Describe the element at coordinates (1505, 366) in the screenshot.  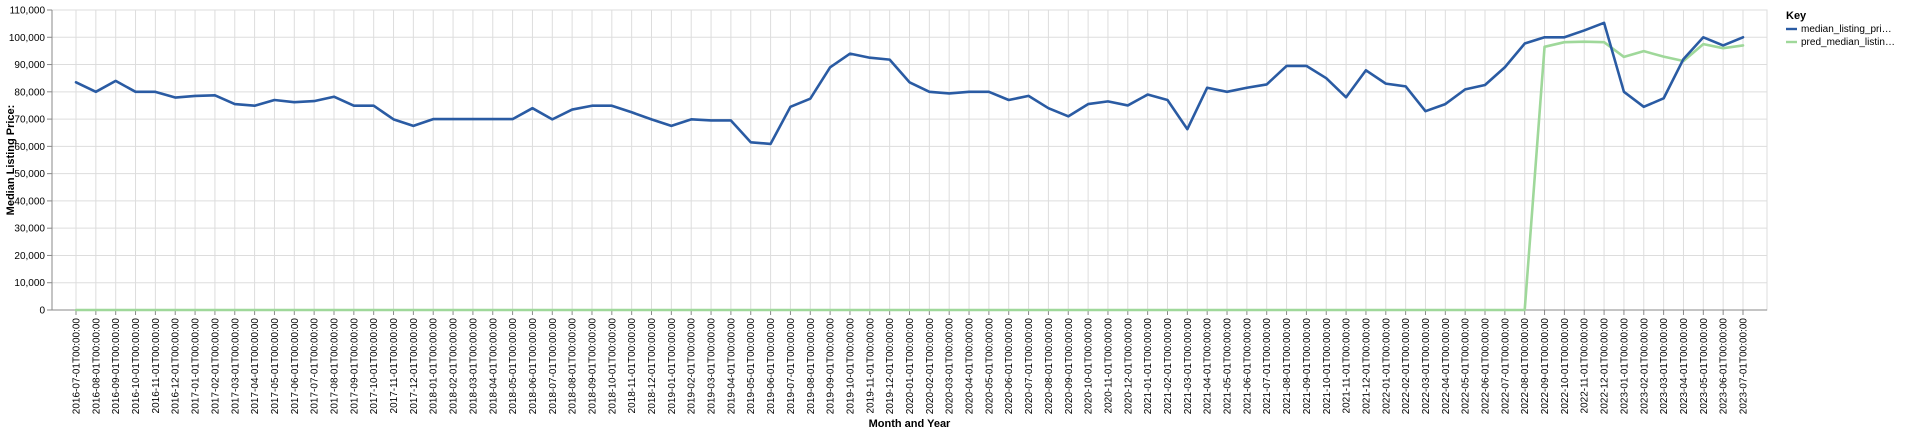
I see `x-tick-label: 2022-07-01T00:00:00` at that location.